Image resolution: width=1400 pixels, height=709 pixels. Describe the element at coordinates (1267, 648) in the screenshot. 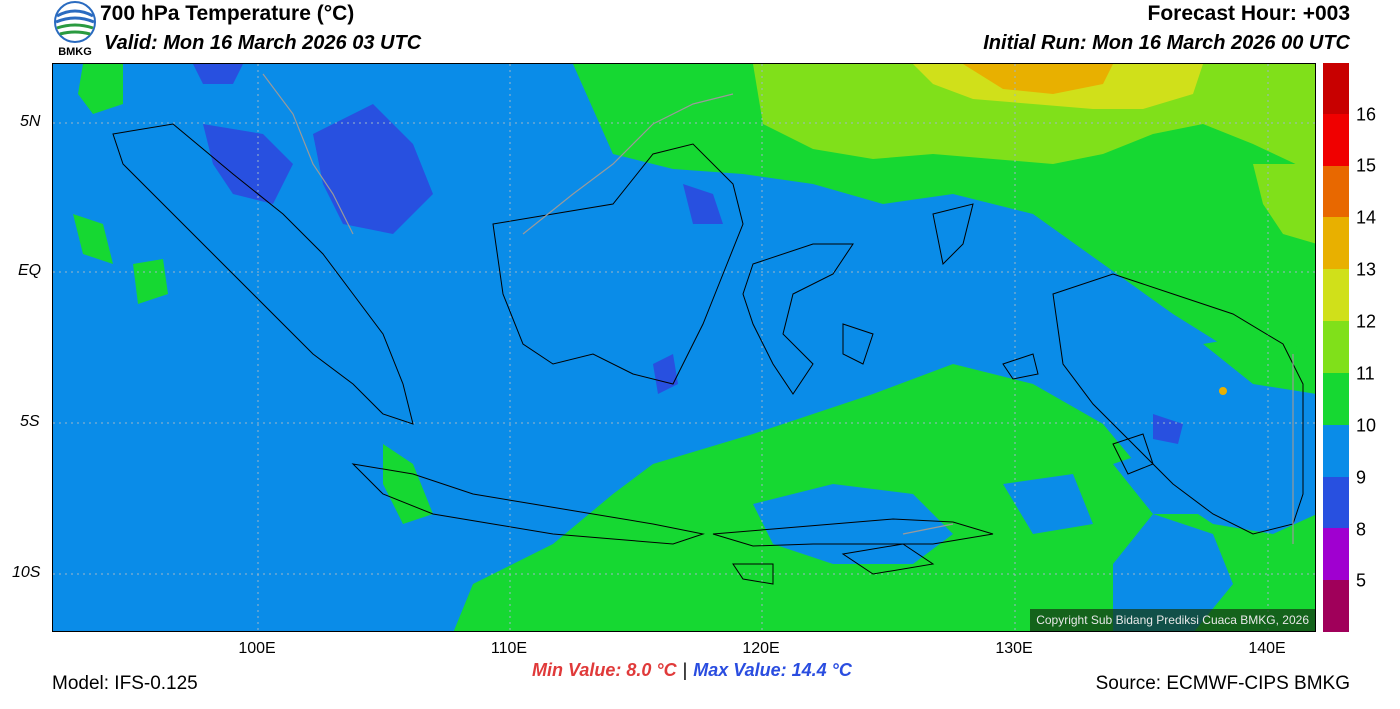

I see `lon-label-140e: 140E` at that location.